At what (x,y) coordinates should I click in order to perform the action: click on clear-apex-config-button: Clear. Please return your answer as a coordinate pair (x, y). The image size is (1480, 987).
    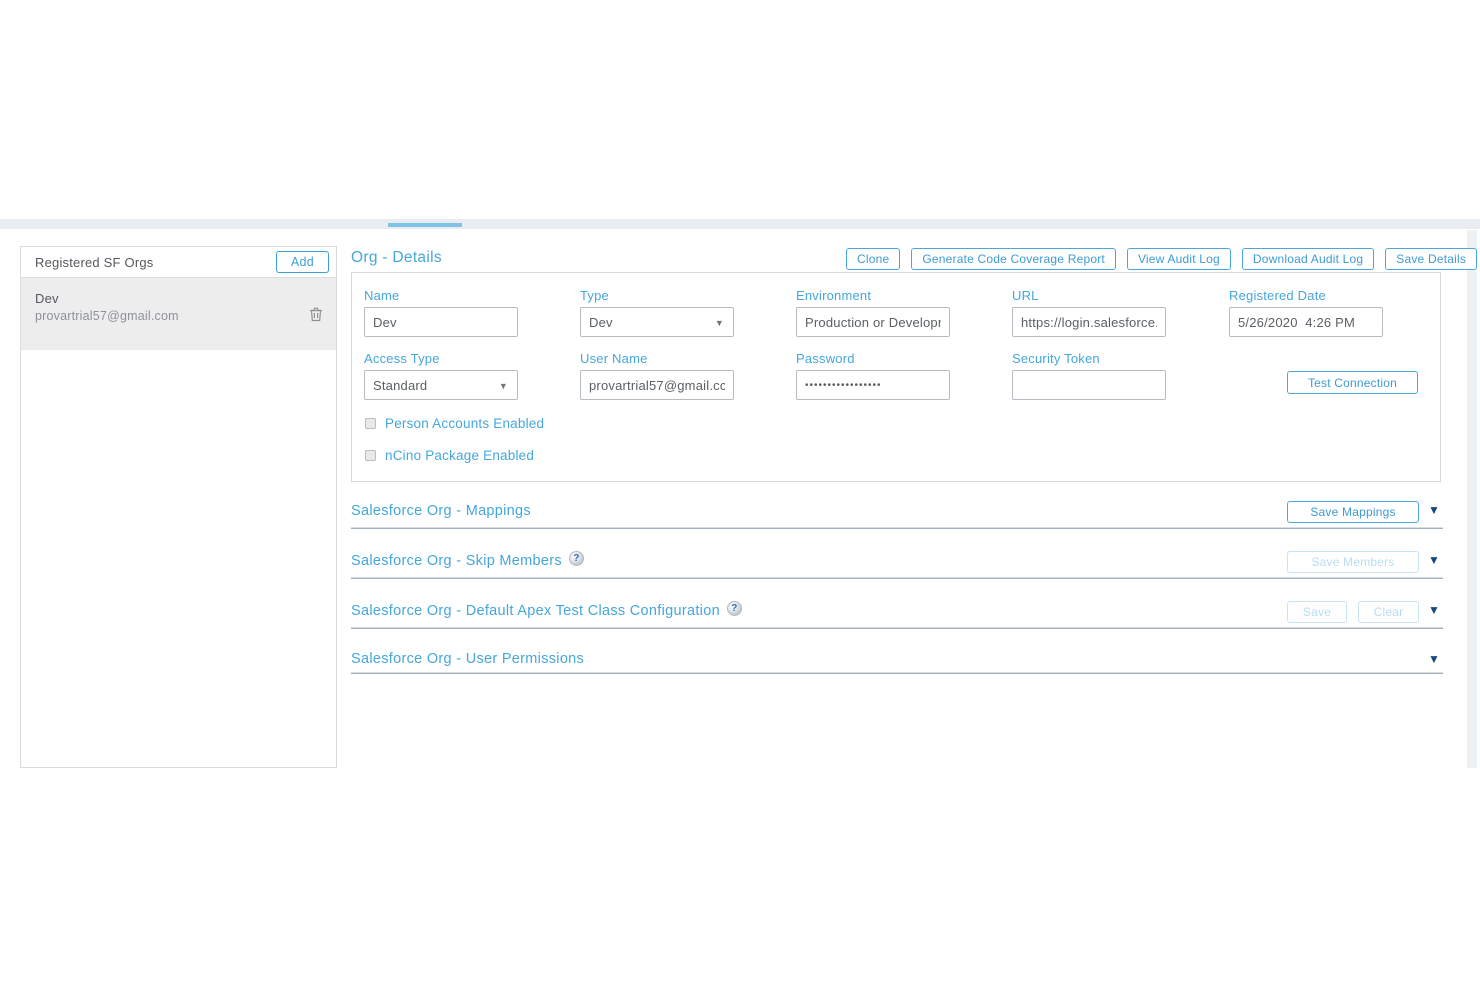
    Looking at the image, I should click on (1388, 612).